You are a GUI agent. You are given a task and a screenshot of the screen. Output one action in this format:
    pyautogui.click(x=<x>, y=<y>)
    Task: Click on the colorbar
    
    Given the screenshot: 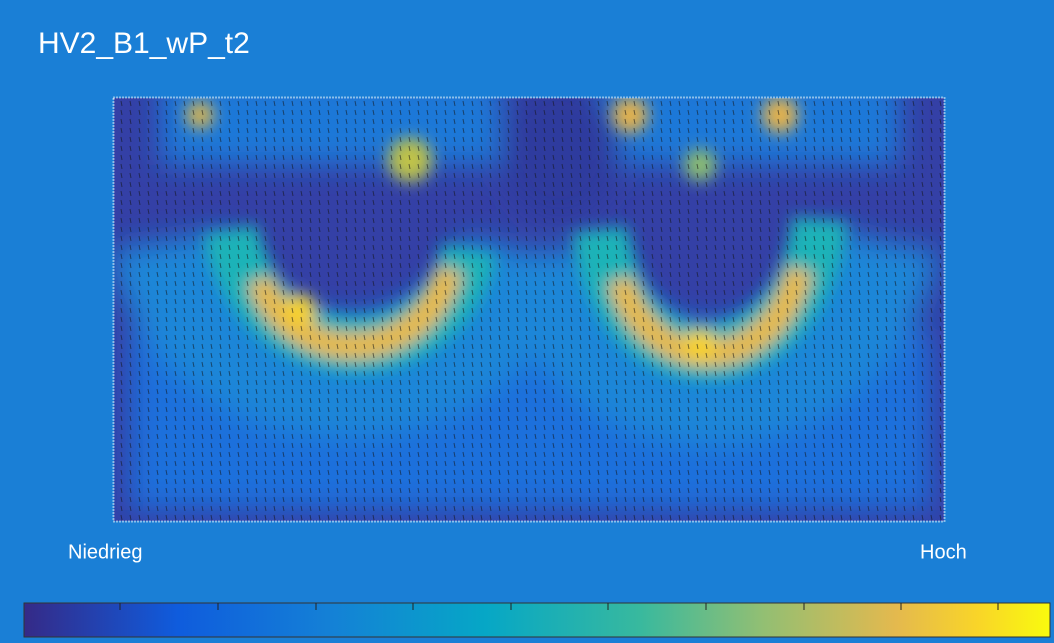 What is the action you would take?
    pyautogui.click(x=537, y=620)
    